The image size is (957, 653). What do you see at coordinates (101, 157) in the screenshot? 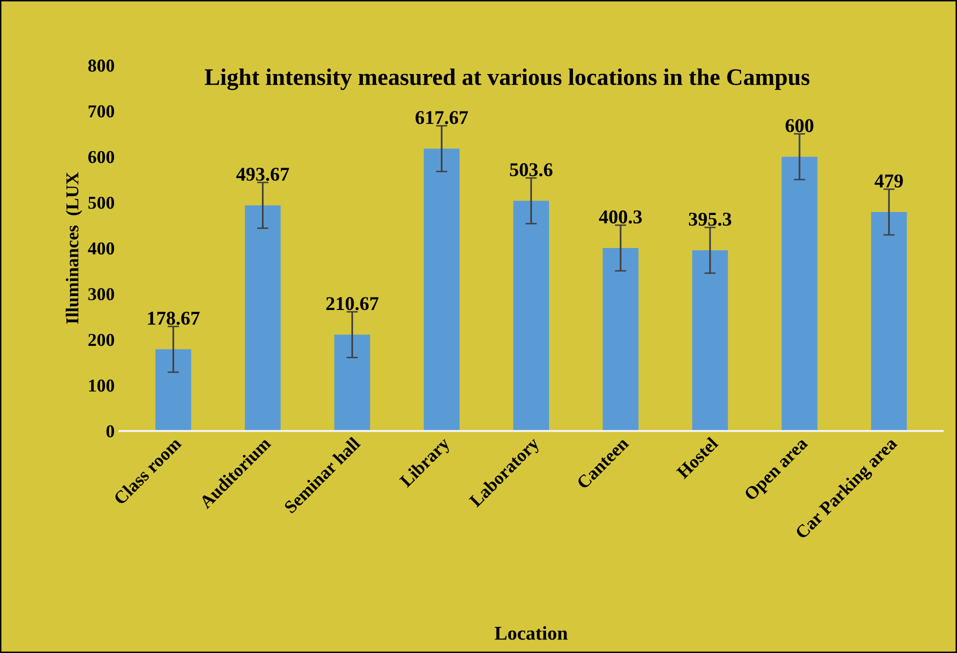
I see `y-tick-label: 600` at bounding box center [101, 157].